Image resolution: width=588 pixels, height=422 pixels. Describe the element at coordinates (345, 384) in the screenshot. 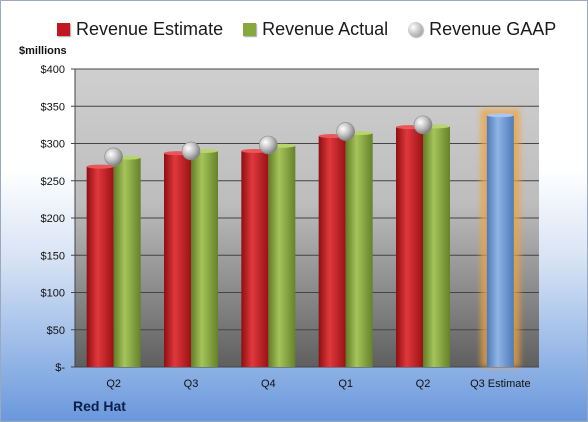

I see `x-tick-label: Q1` at that location.